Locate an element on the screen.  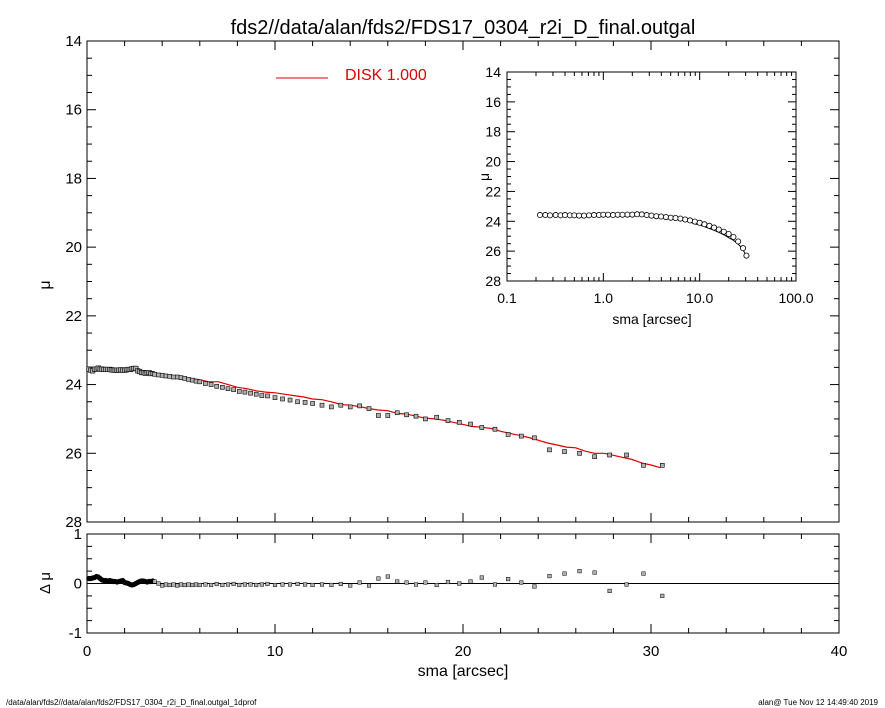
inset-y-tick-label: 16 is located at coordinates (493, 102).